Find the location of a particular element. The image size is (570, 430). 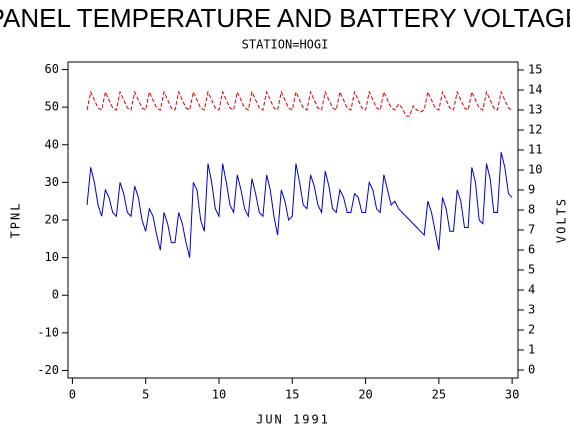

x-tick-label: 30 is located at coordinates (512, 395).